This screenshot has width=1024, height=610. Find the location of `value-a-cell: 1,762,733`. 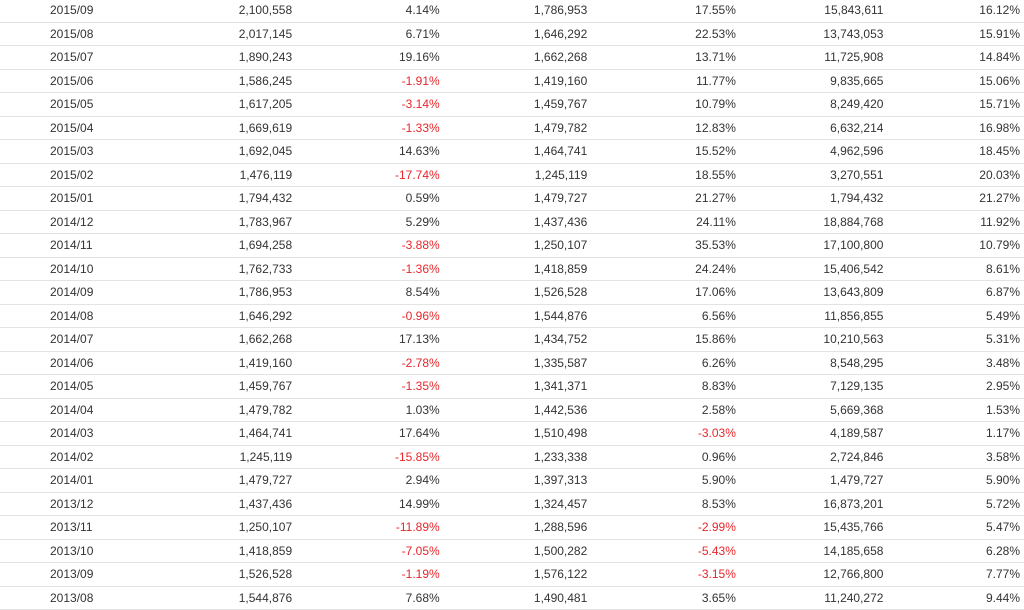

value-a-cell: 1,762,733 is located at coordinates (197, 269).